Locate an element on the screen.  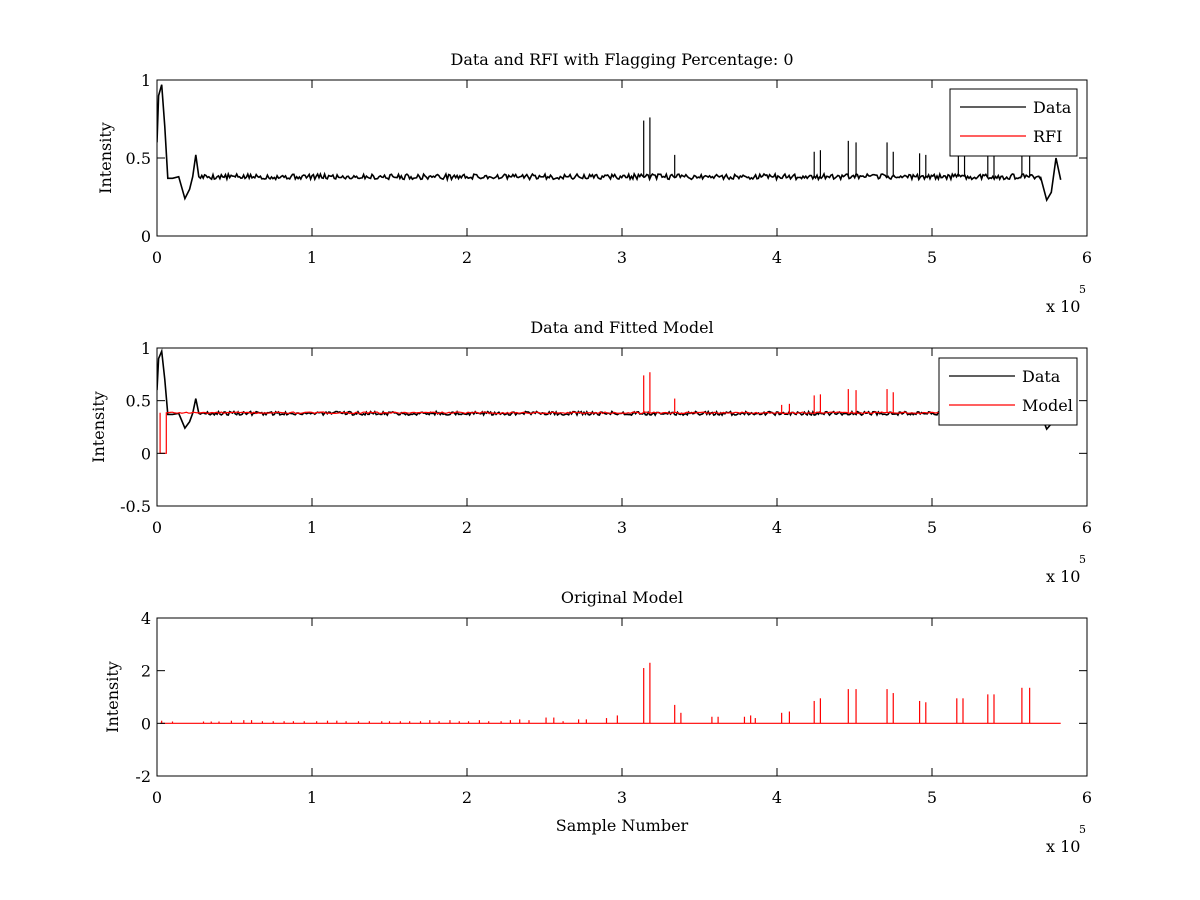
legend-label-rfi: RFI is located at coordinates (1047, 136).